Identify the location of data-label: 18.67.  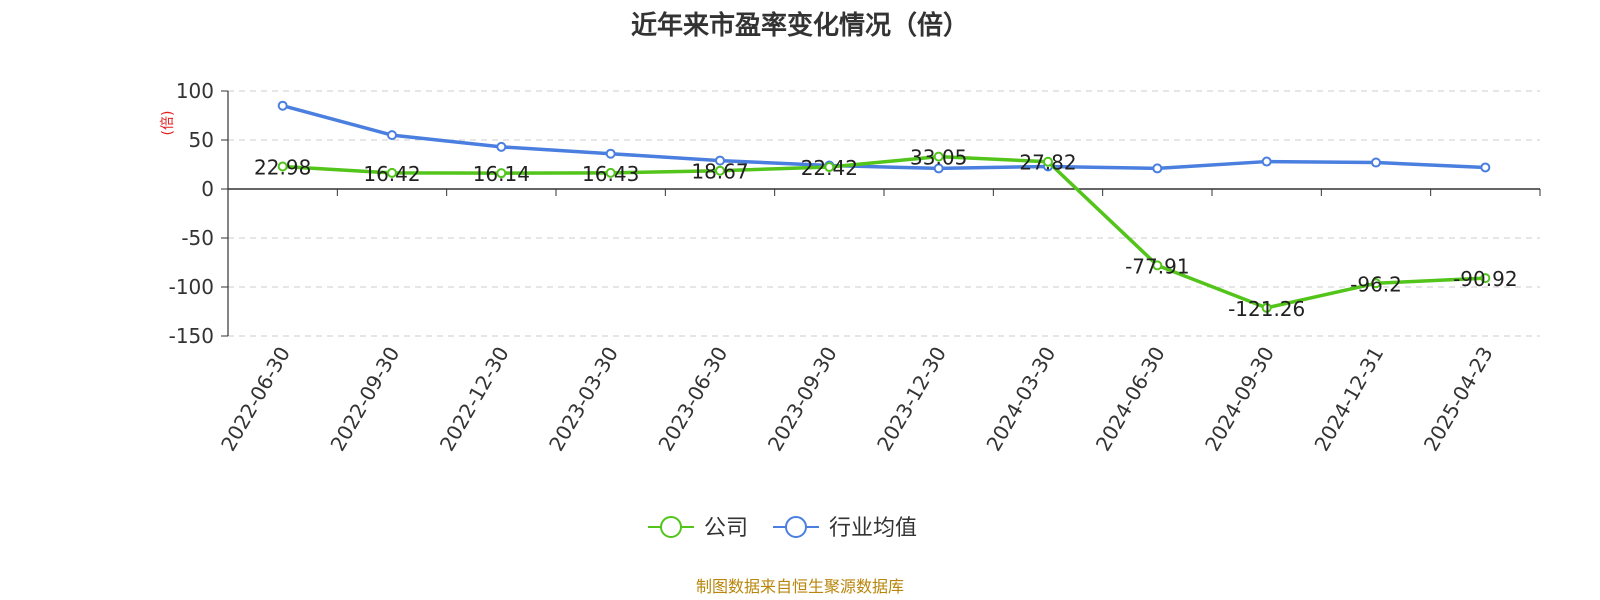
(719, 172).